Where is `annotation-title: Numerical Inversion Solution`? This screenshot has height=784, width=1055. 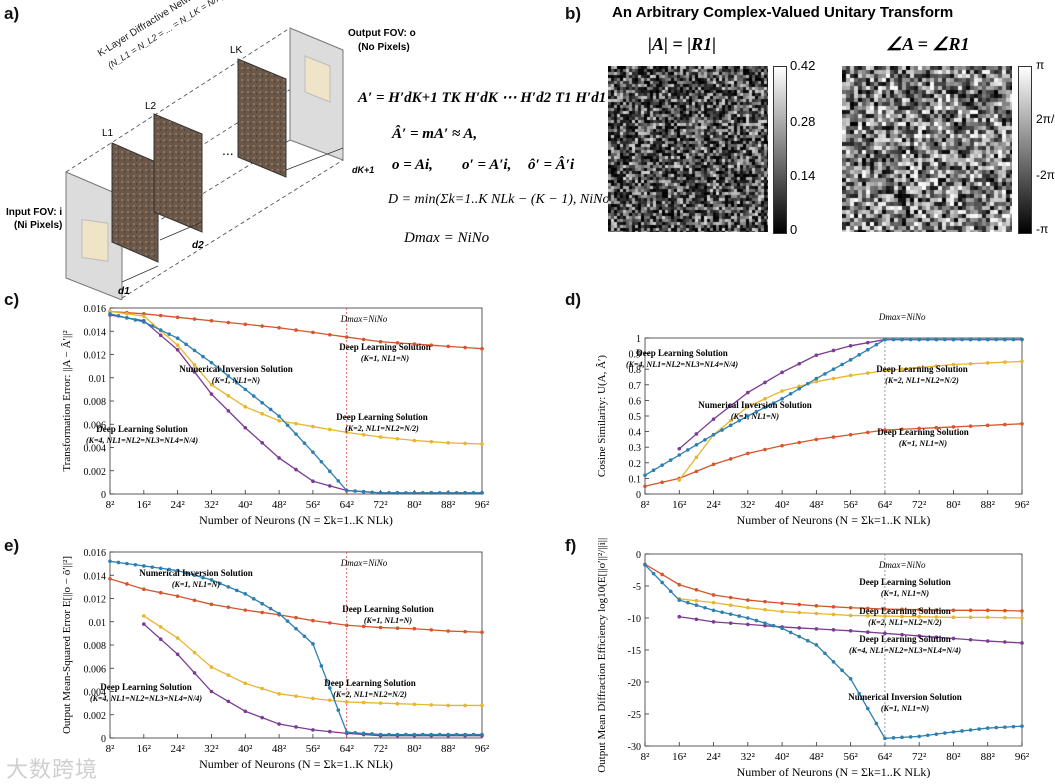
annotation-title: Numerical Inversion Solution is located at coordinates (755, 405).